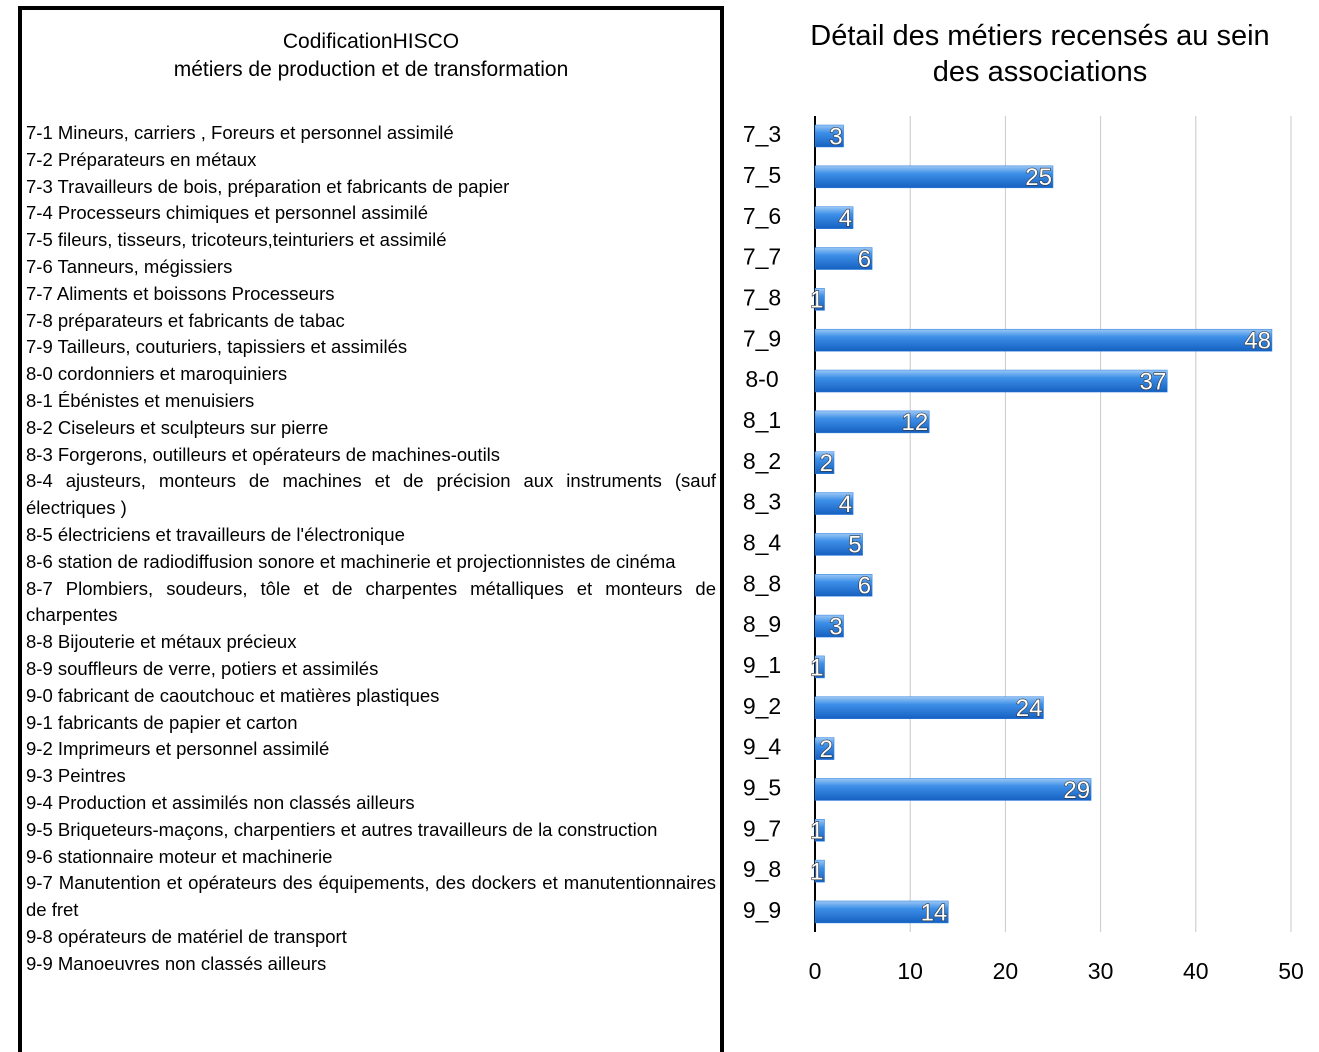 This screenshot has height=1052, width=1319. I want to click on item: 7-6 Tanneurs, mégissiers, so click(129, 266).